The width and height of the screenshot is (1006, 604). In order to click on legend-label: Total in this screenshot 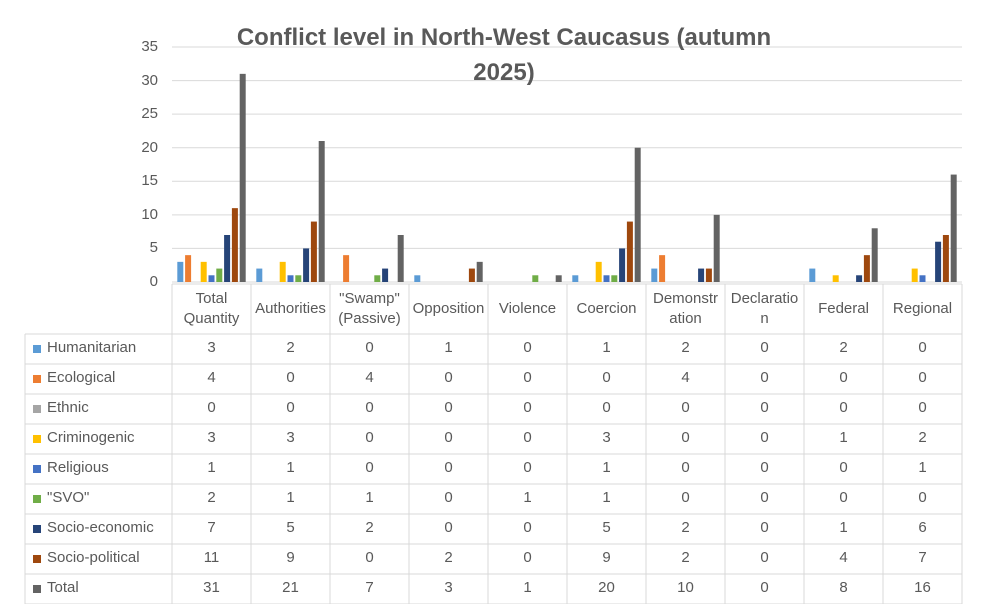, I will do `click(63, 587)`.